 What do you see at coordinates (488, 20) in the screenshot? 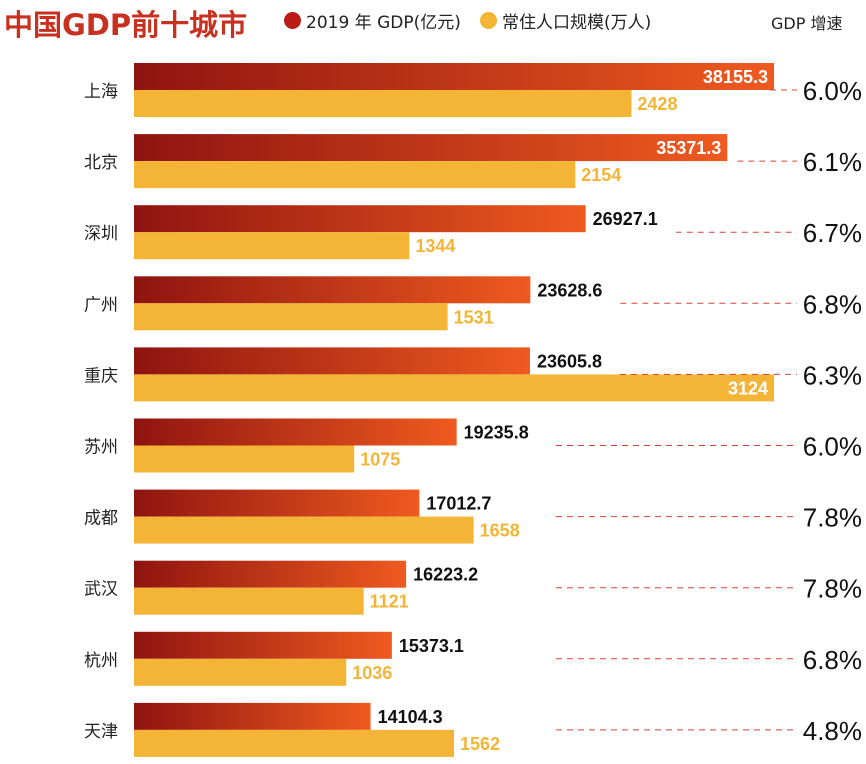
I see `legend-population-marker` at bounding box center [488, 20].